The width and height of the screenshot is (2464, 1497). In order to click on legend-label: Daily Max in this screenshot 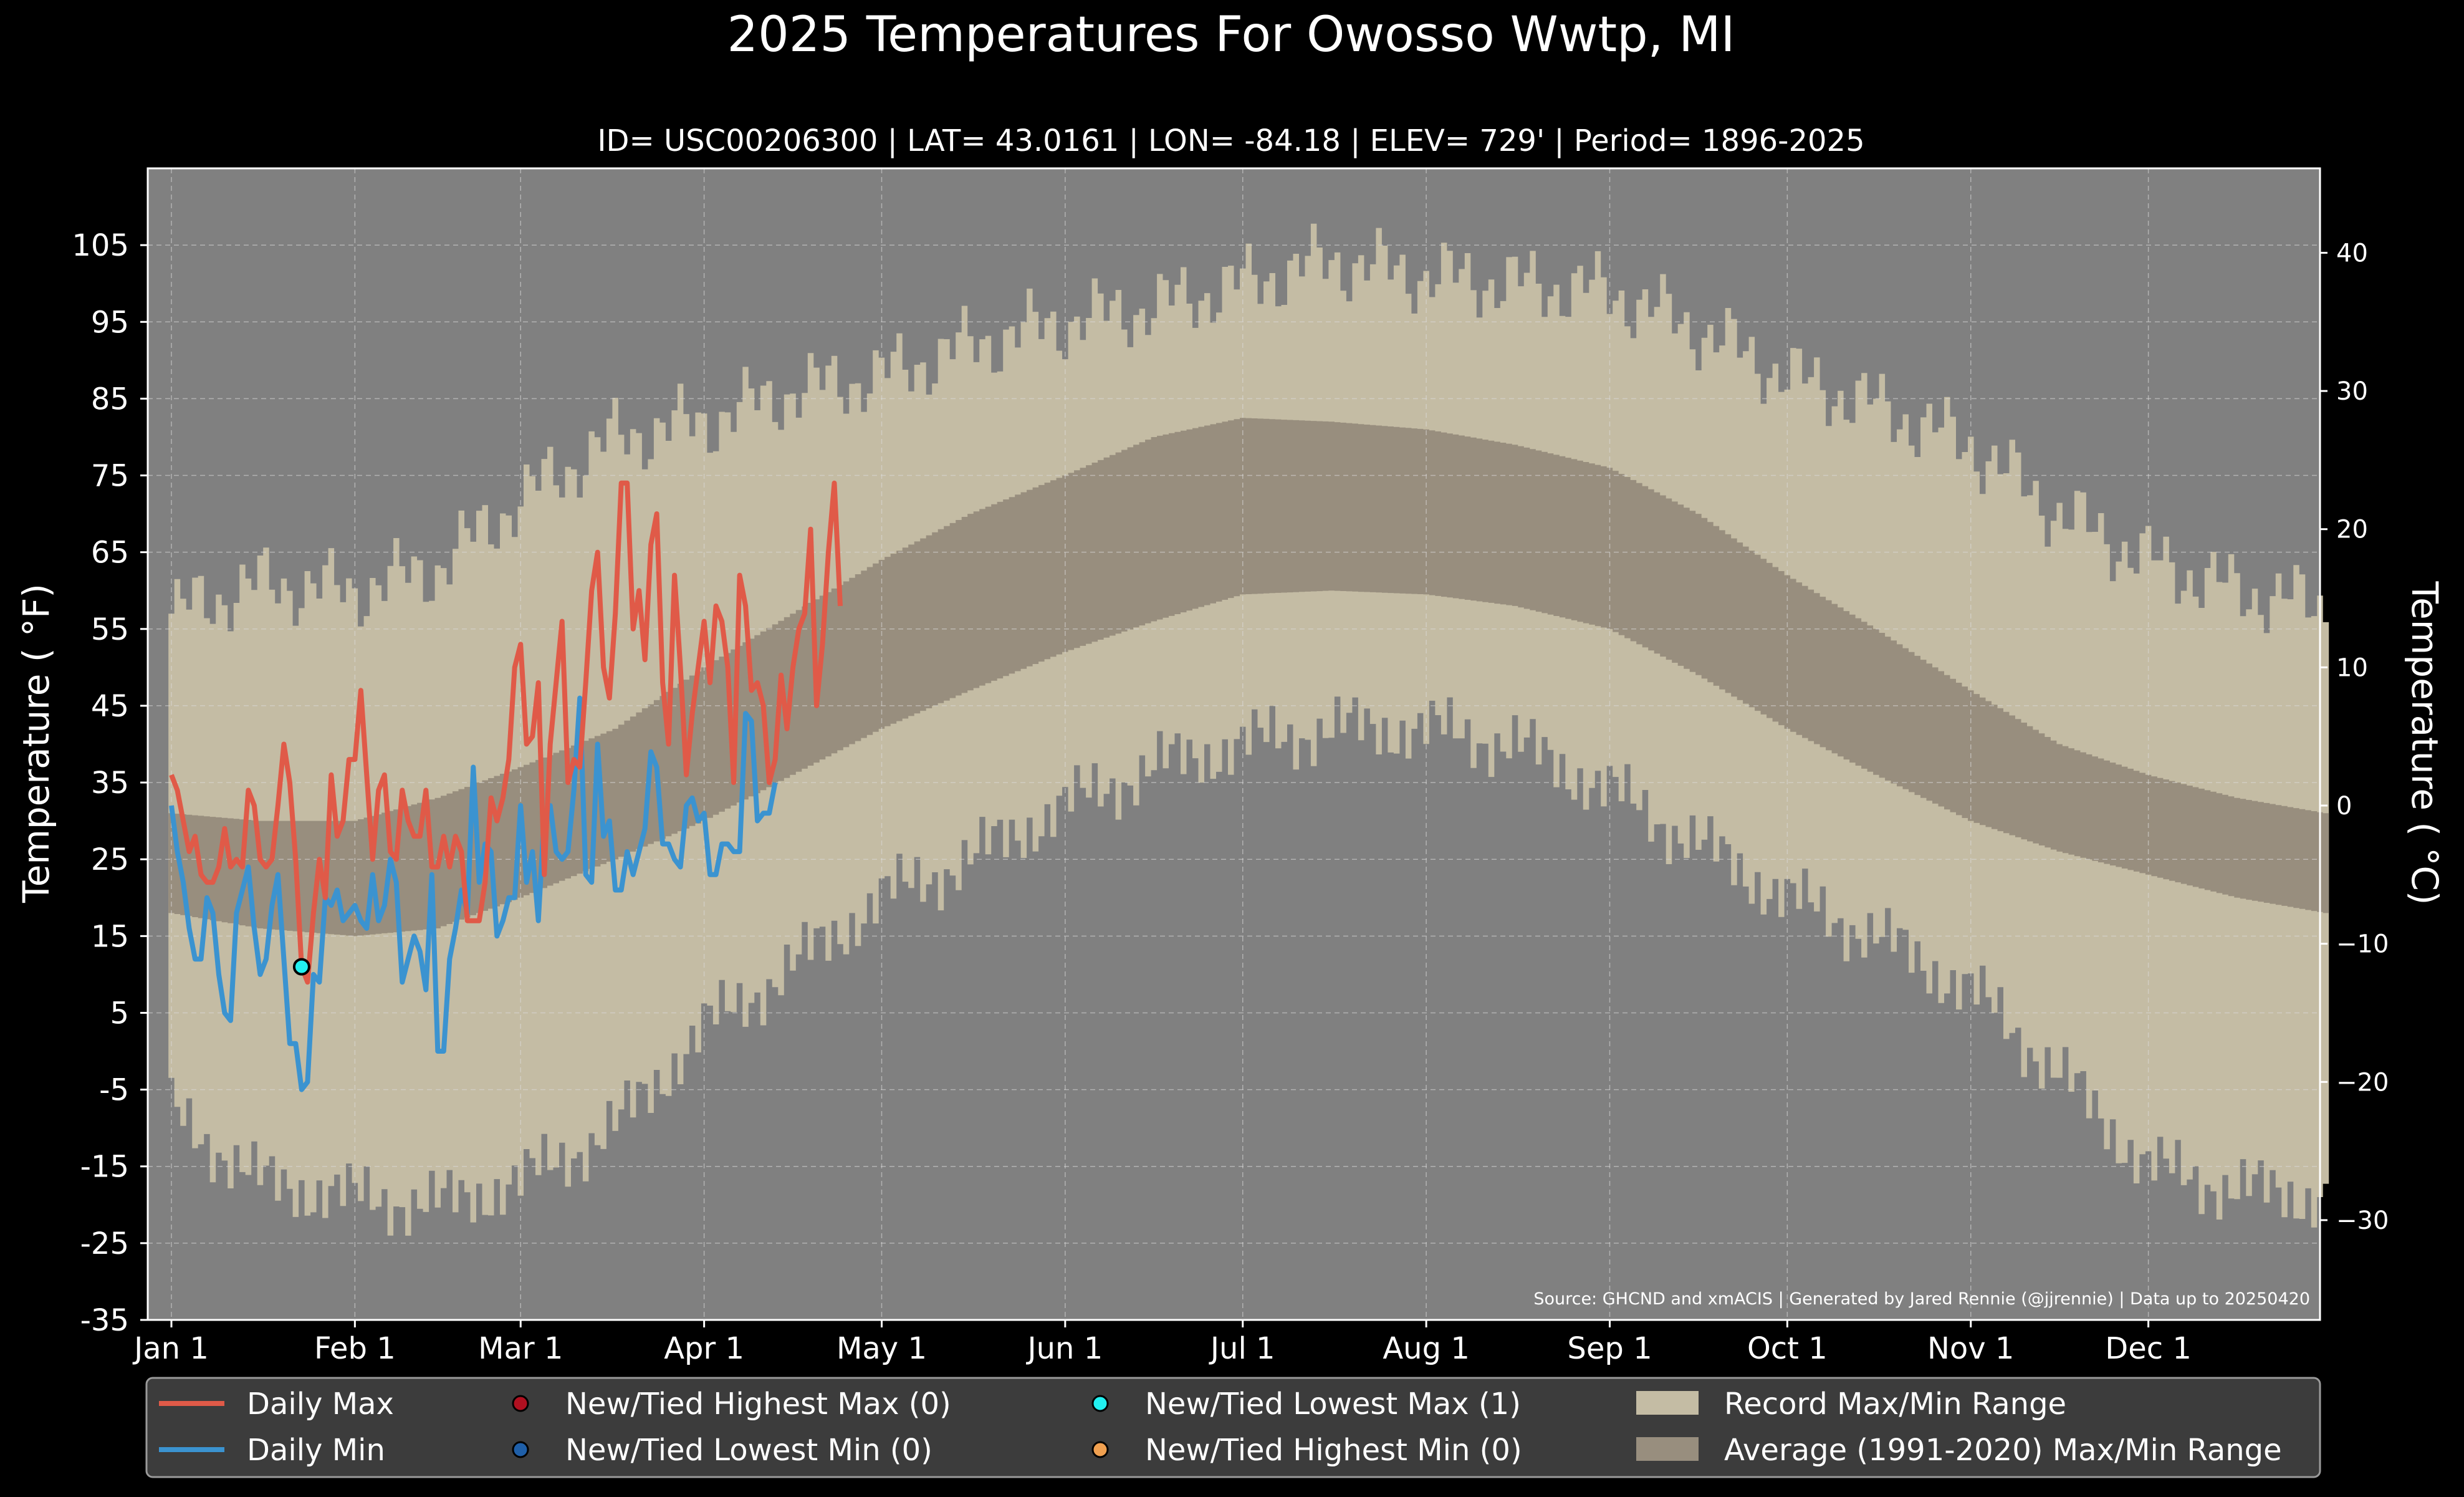, I will do `click(320, 1404)`.